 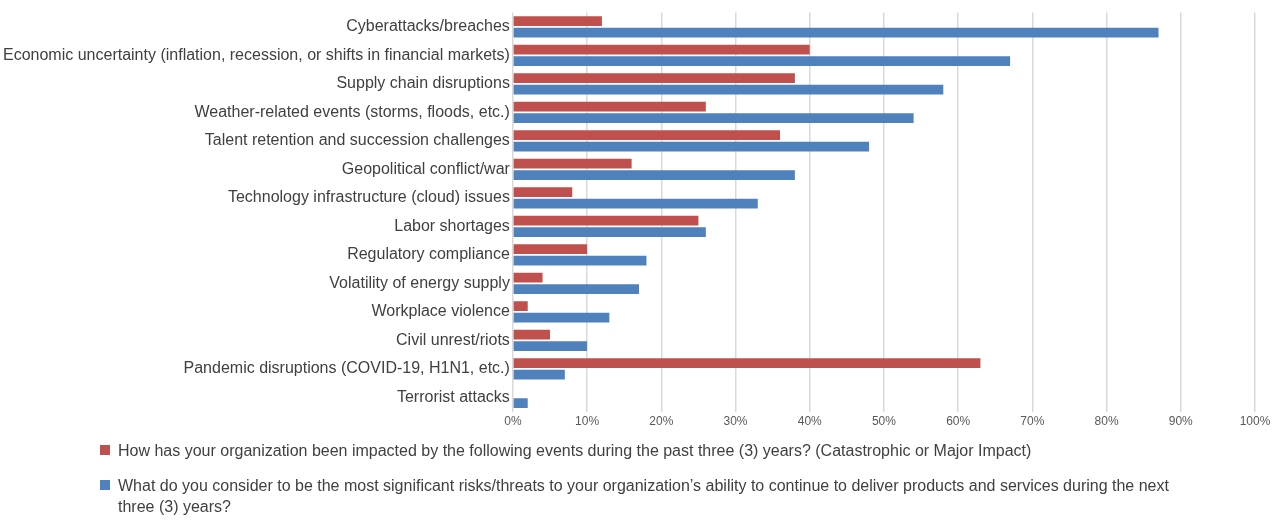 I want to click on x-tick-label: 60%, so click(x=958, y=421).